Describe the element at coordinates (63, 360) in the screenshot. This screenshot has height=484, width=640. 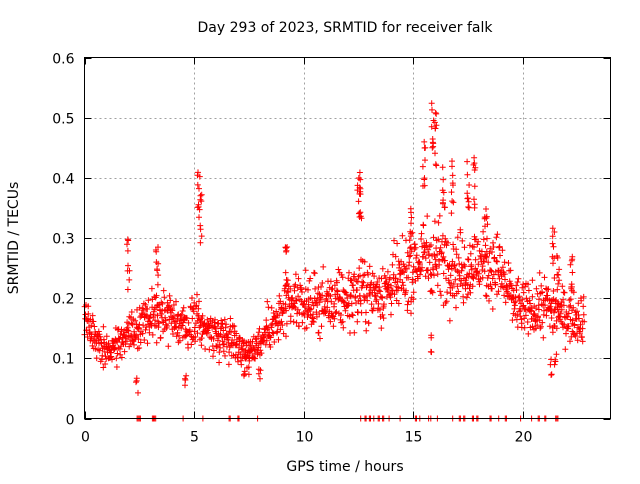
I see `y-tick-label: 0.1` at that location.